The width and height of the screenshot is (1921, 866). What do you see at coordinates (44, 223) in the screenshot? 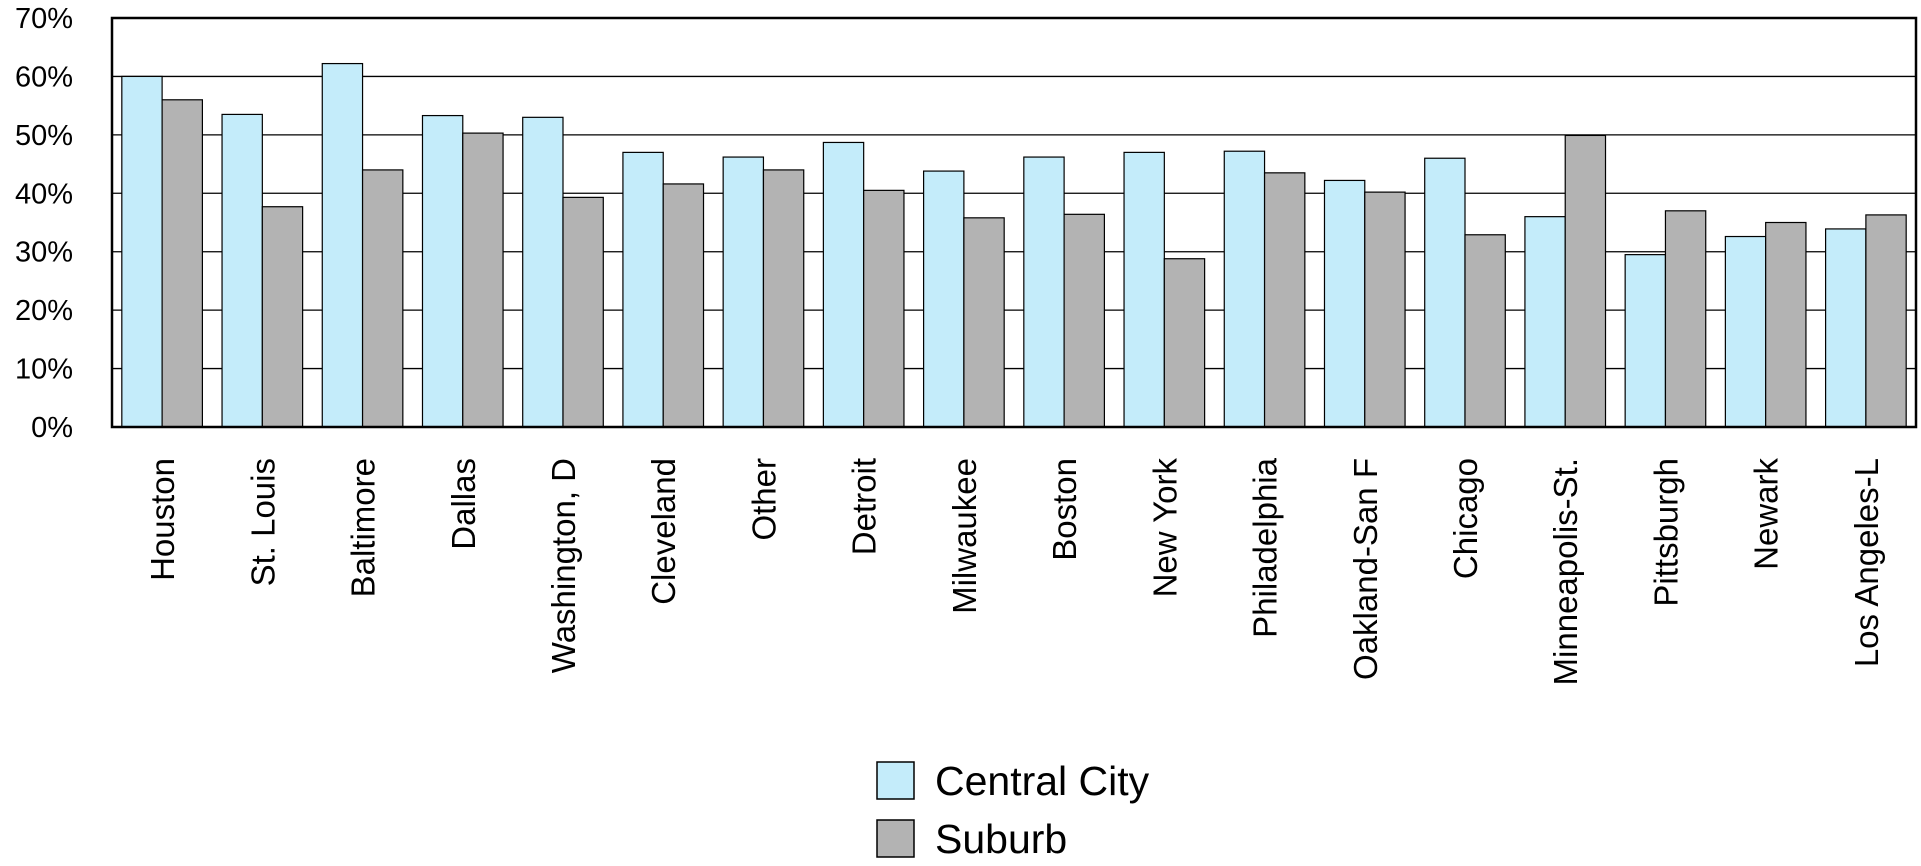
I see `y-axis-ticks: 0% 10% 20% 30% 40% 50% 60% 70%` at bounding box center [44, 223].